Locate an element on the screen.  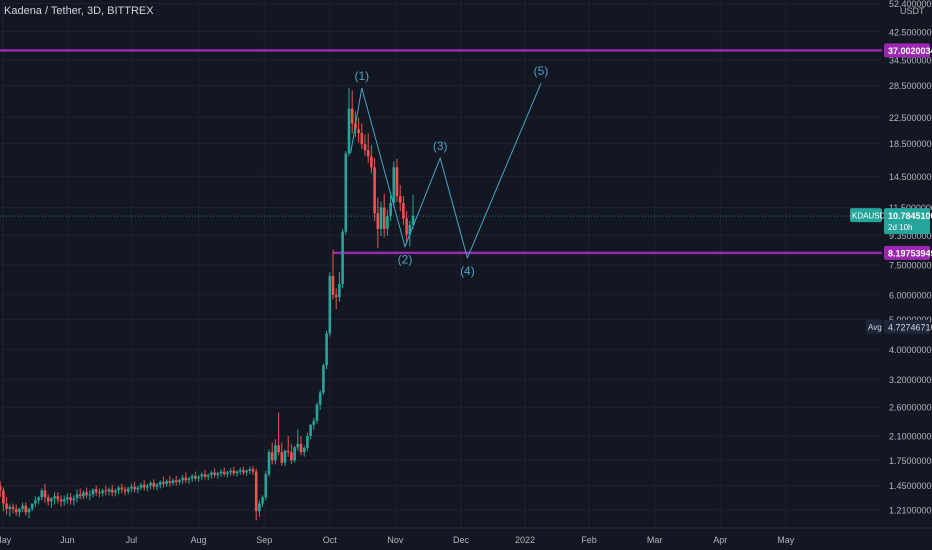
wave-label: (1) is located at coordinates (361, 76).